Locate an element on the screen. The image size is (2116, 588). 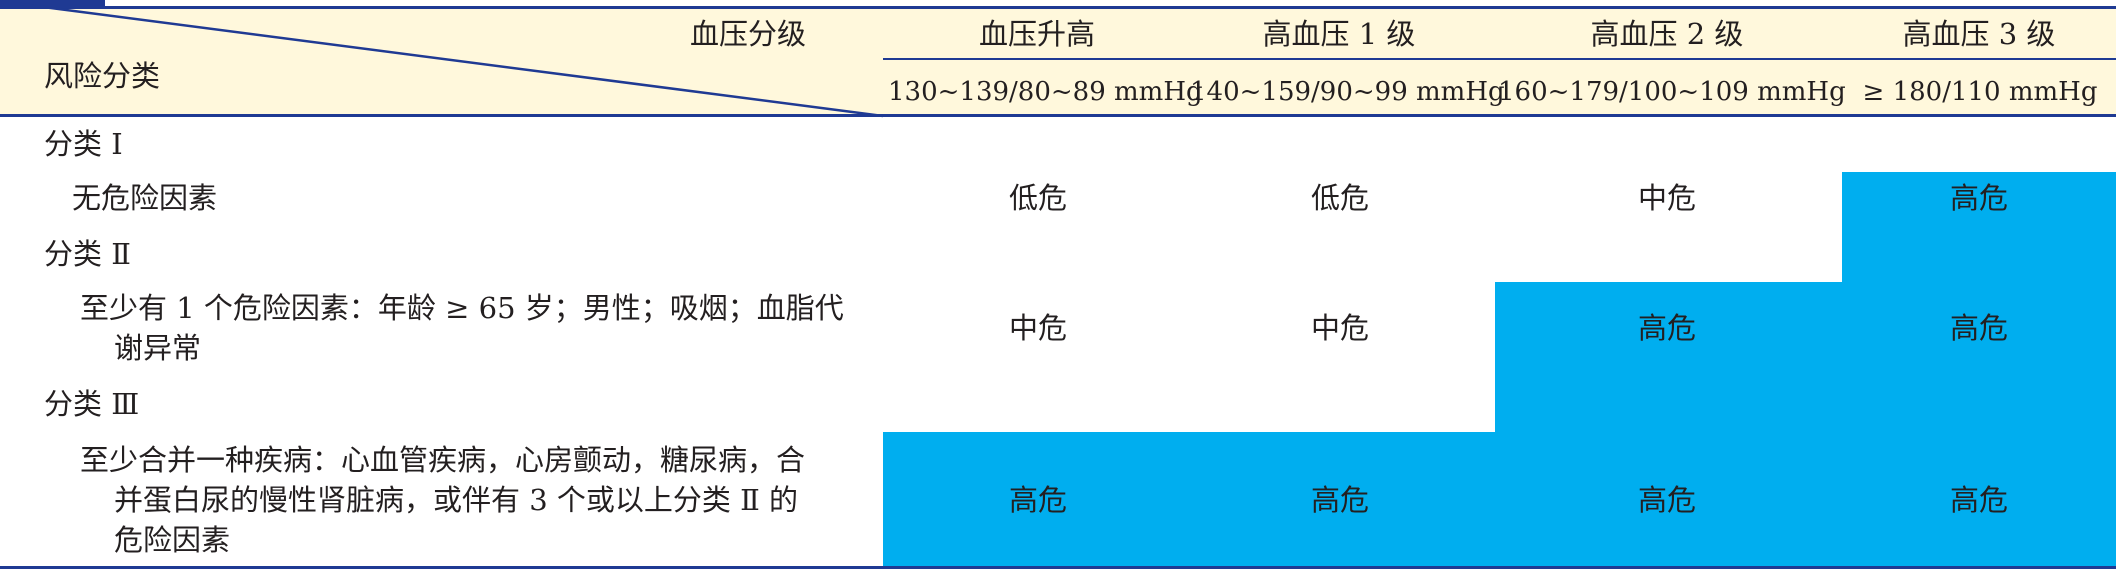
category-3-label: 分类 Ⅲ is located at coordinates (92, 404).